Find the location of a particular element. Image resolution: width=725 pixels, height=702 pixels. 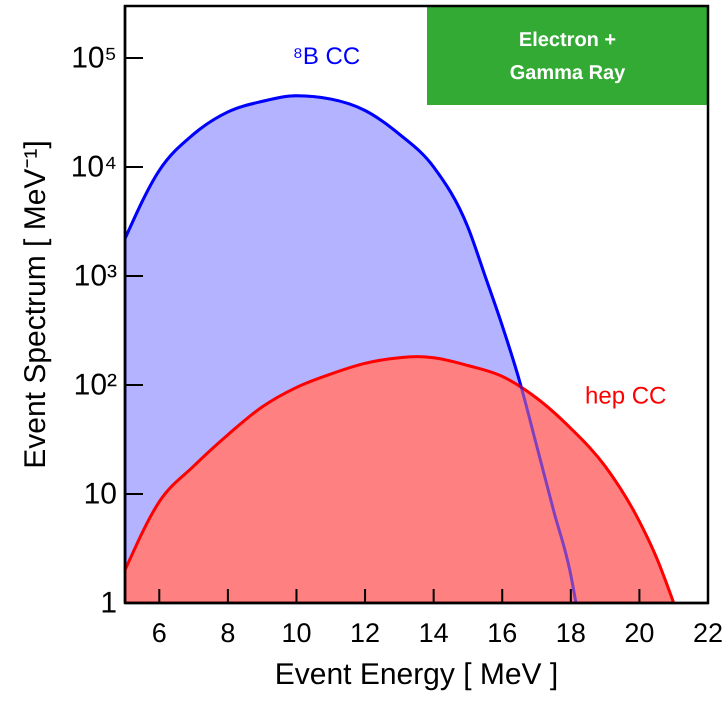

x-tick-label: 10 is located at coordinates (296, 633).